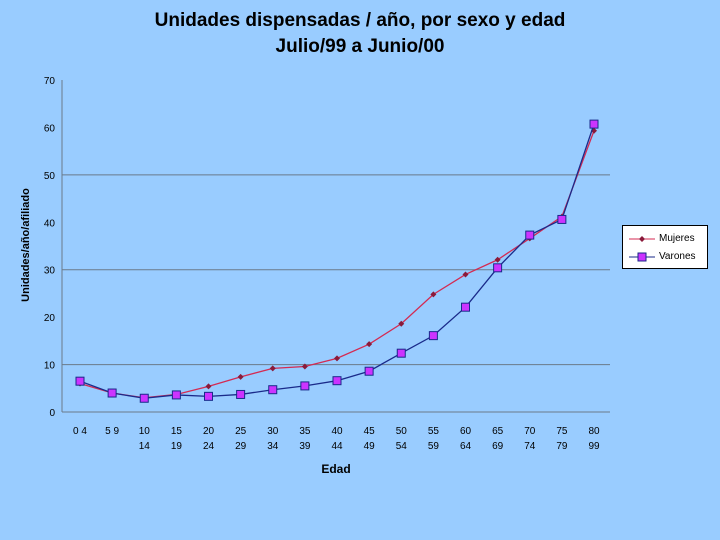  Describe the element at coordinates (112, 431) in the screenshot. I see `x-tick-label: 5 9` at that location.